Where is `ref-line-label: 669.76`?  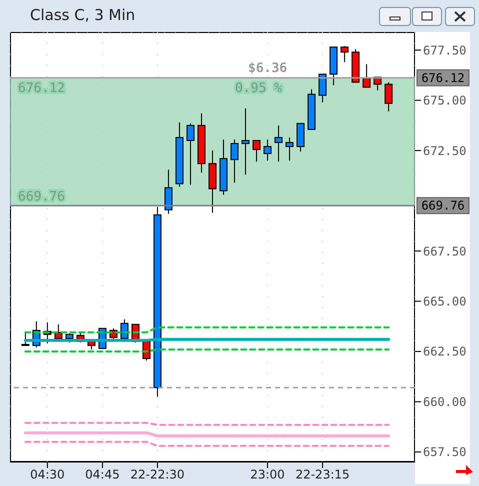 ref-line-label: 669.76 is located at coordinates (443, 205).